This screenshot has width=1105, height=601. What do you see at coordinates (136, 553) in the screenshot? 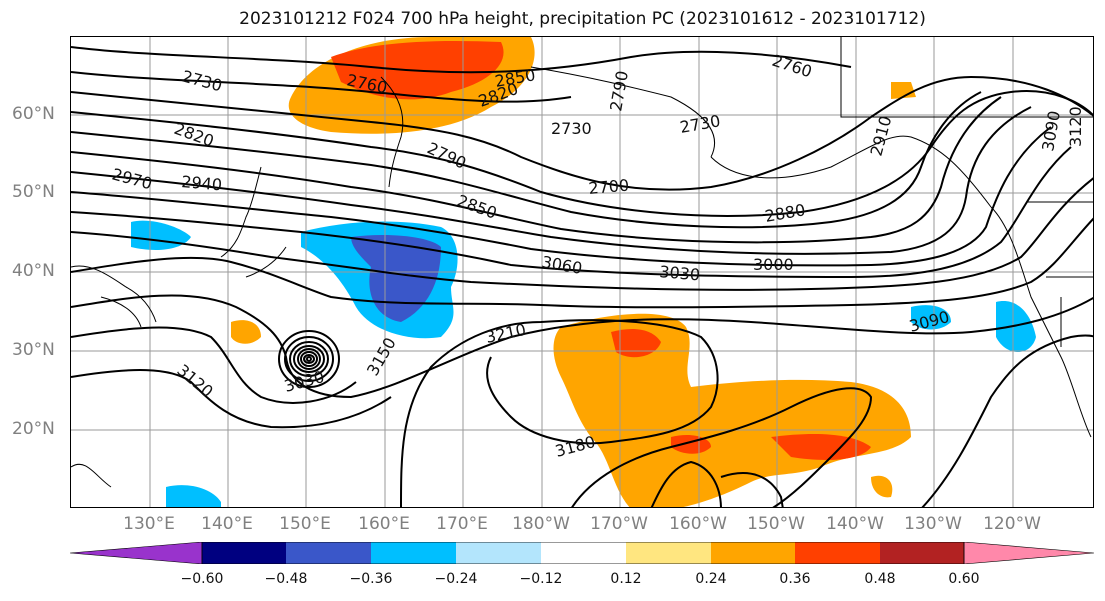
I see `colorbar-extend-low` at bounding box center [136, 553].